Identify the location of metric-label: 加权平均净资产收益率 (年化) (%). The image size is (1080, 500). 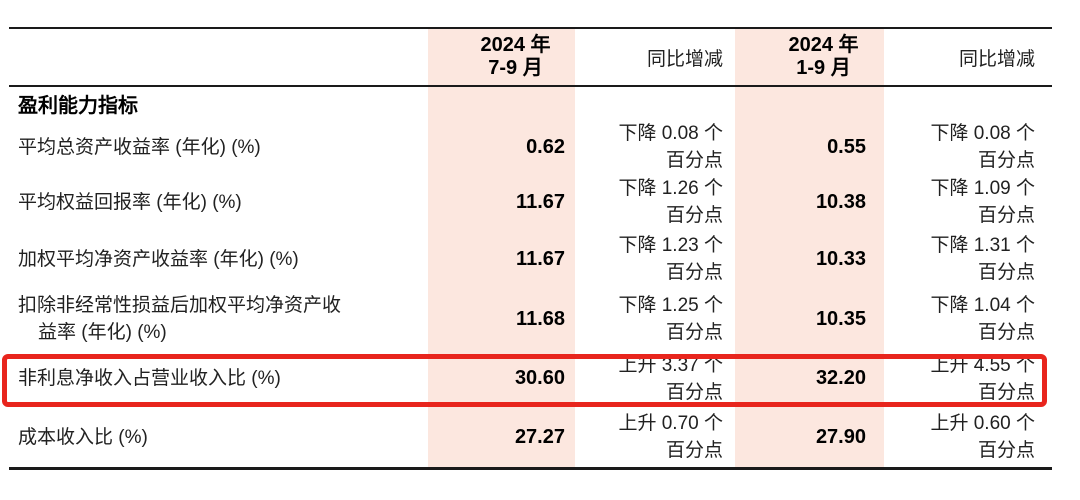
(218, 259).